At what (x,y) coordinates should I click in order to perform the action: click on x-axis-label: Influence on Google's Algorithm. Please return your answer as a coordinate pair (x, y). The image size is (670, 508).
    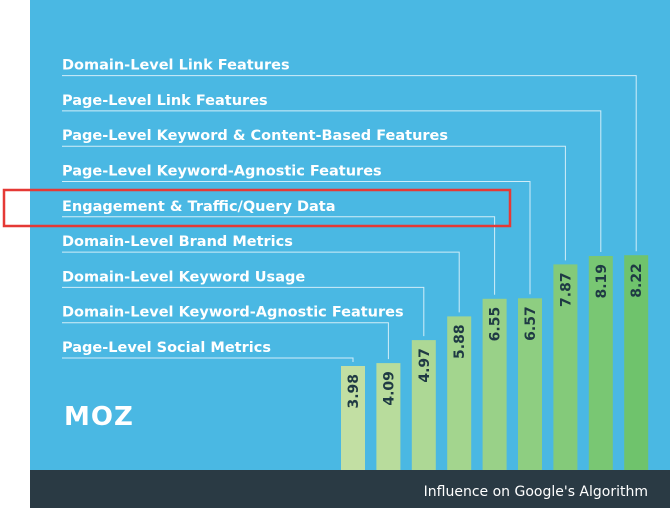
    Looking at the image, I should click on (536, 492).